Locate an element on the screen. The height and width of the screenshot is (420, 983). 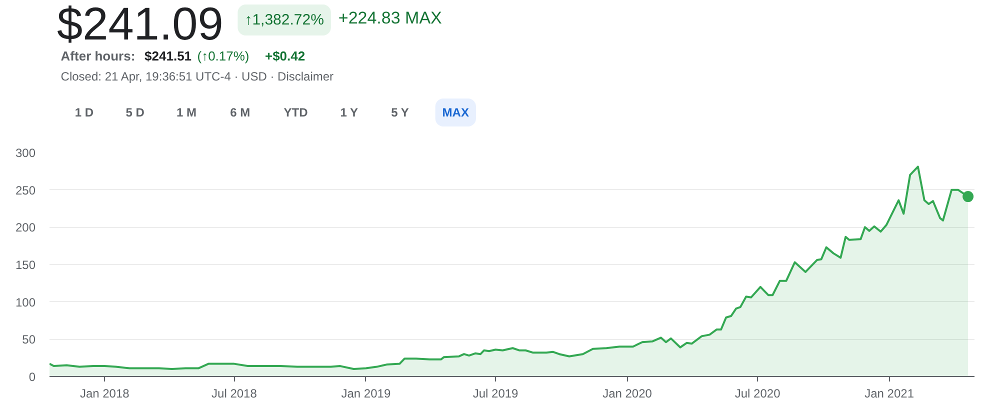
y-tick-label: 0 is located at coordinates (32, 377).